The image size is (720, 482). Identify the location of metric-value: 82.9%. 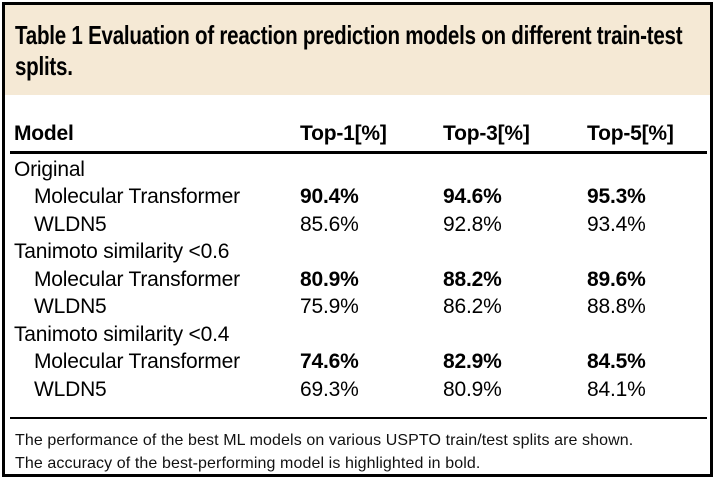
(472, 362).